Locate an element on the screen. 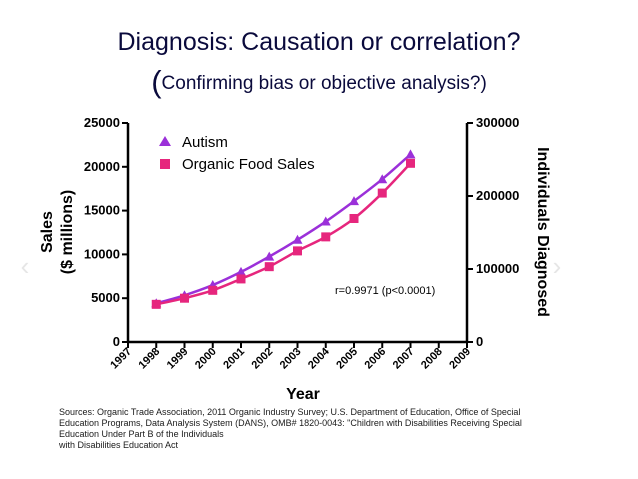 The image size is (638, 479). x-tick-label: 2002 is located at coordinates (263, 359).